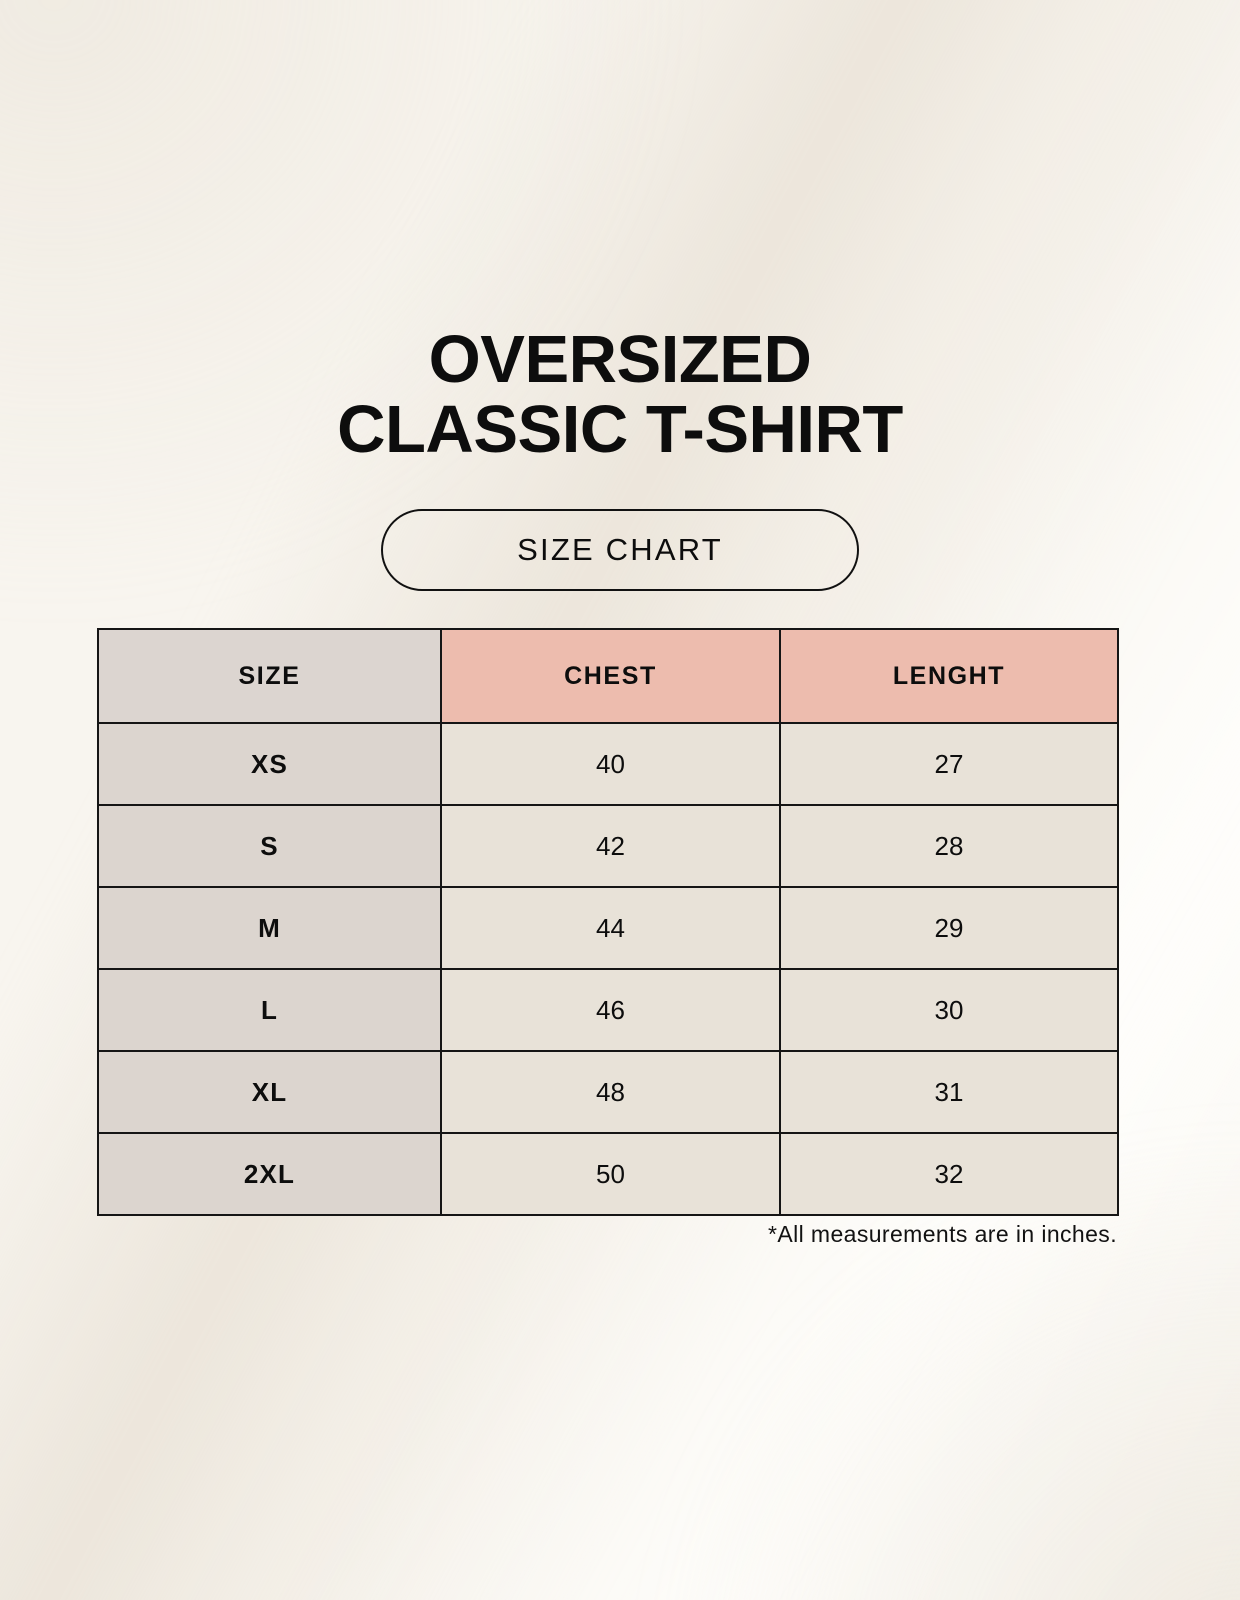 The height and width of the screenshot is (1600, 1240). What do you see at coordinates (949, 1174) in the screenshot?
I see `cell-length: 32` at bounding box center [949, 1174].